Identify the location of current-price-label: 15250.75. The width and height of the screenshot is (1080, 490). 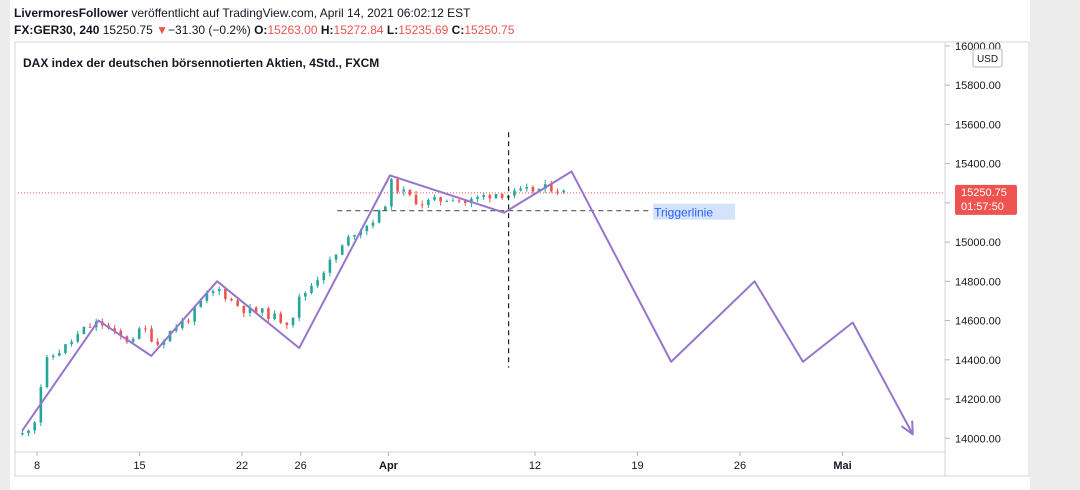
(984, 193).